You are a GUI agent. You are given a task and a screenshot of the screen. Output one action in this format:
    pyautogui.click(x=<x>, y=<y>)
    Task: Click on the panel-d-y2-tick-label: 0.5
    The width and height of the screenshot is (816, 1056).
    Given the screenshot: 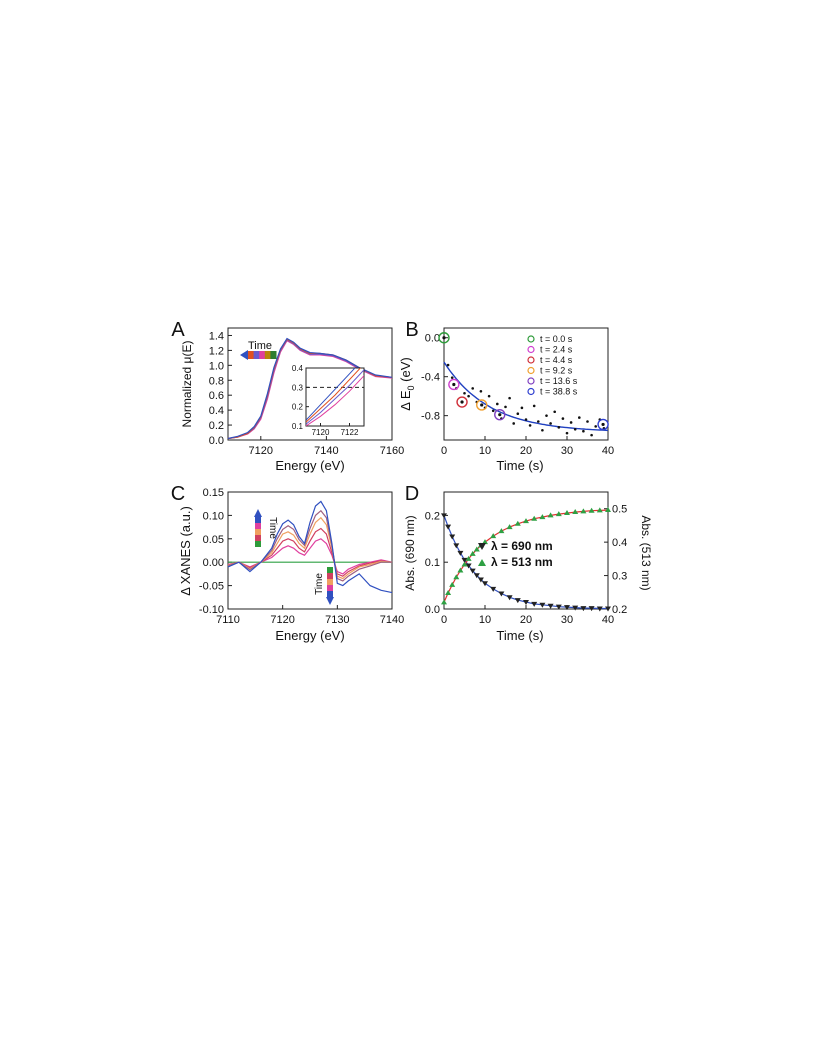 What is the action you would take?
    pyautogui.click(x=619, y=510)
    